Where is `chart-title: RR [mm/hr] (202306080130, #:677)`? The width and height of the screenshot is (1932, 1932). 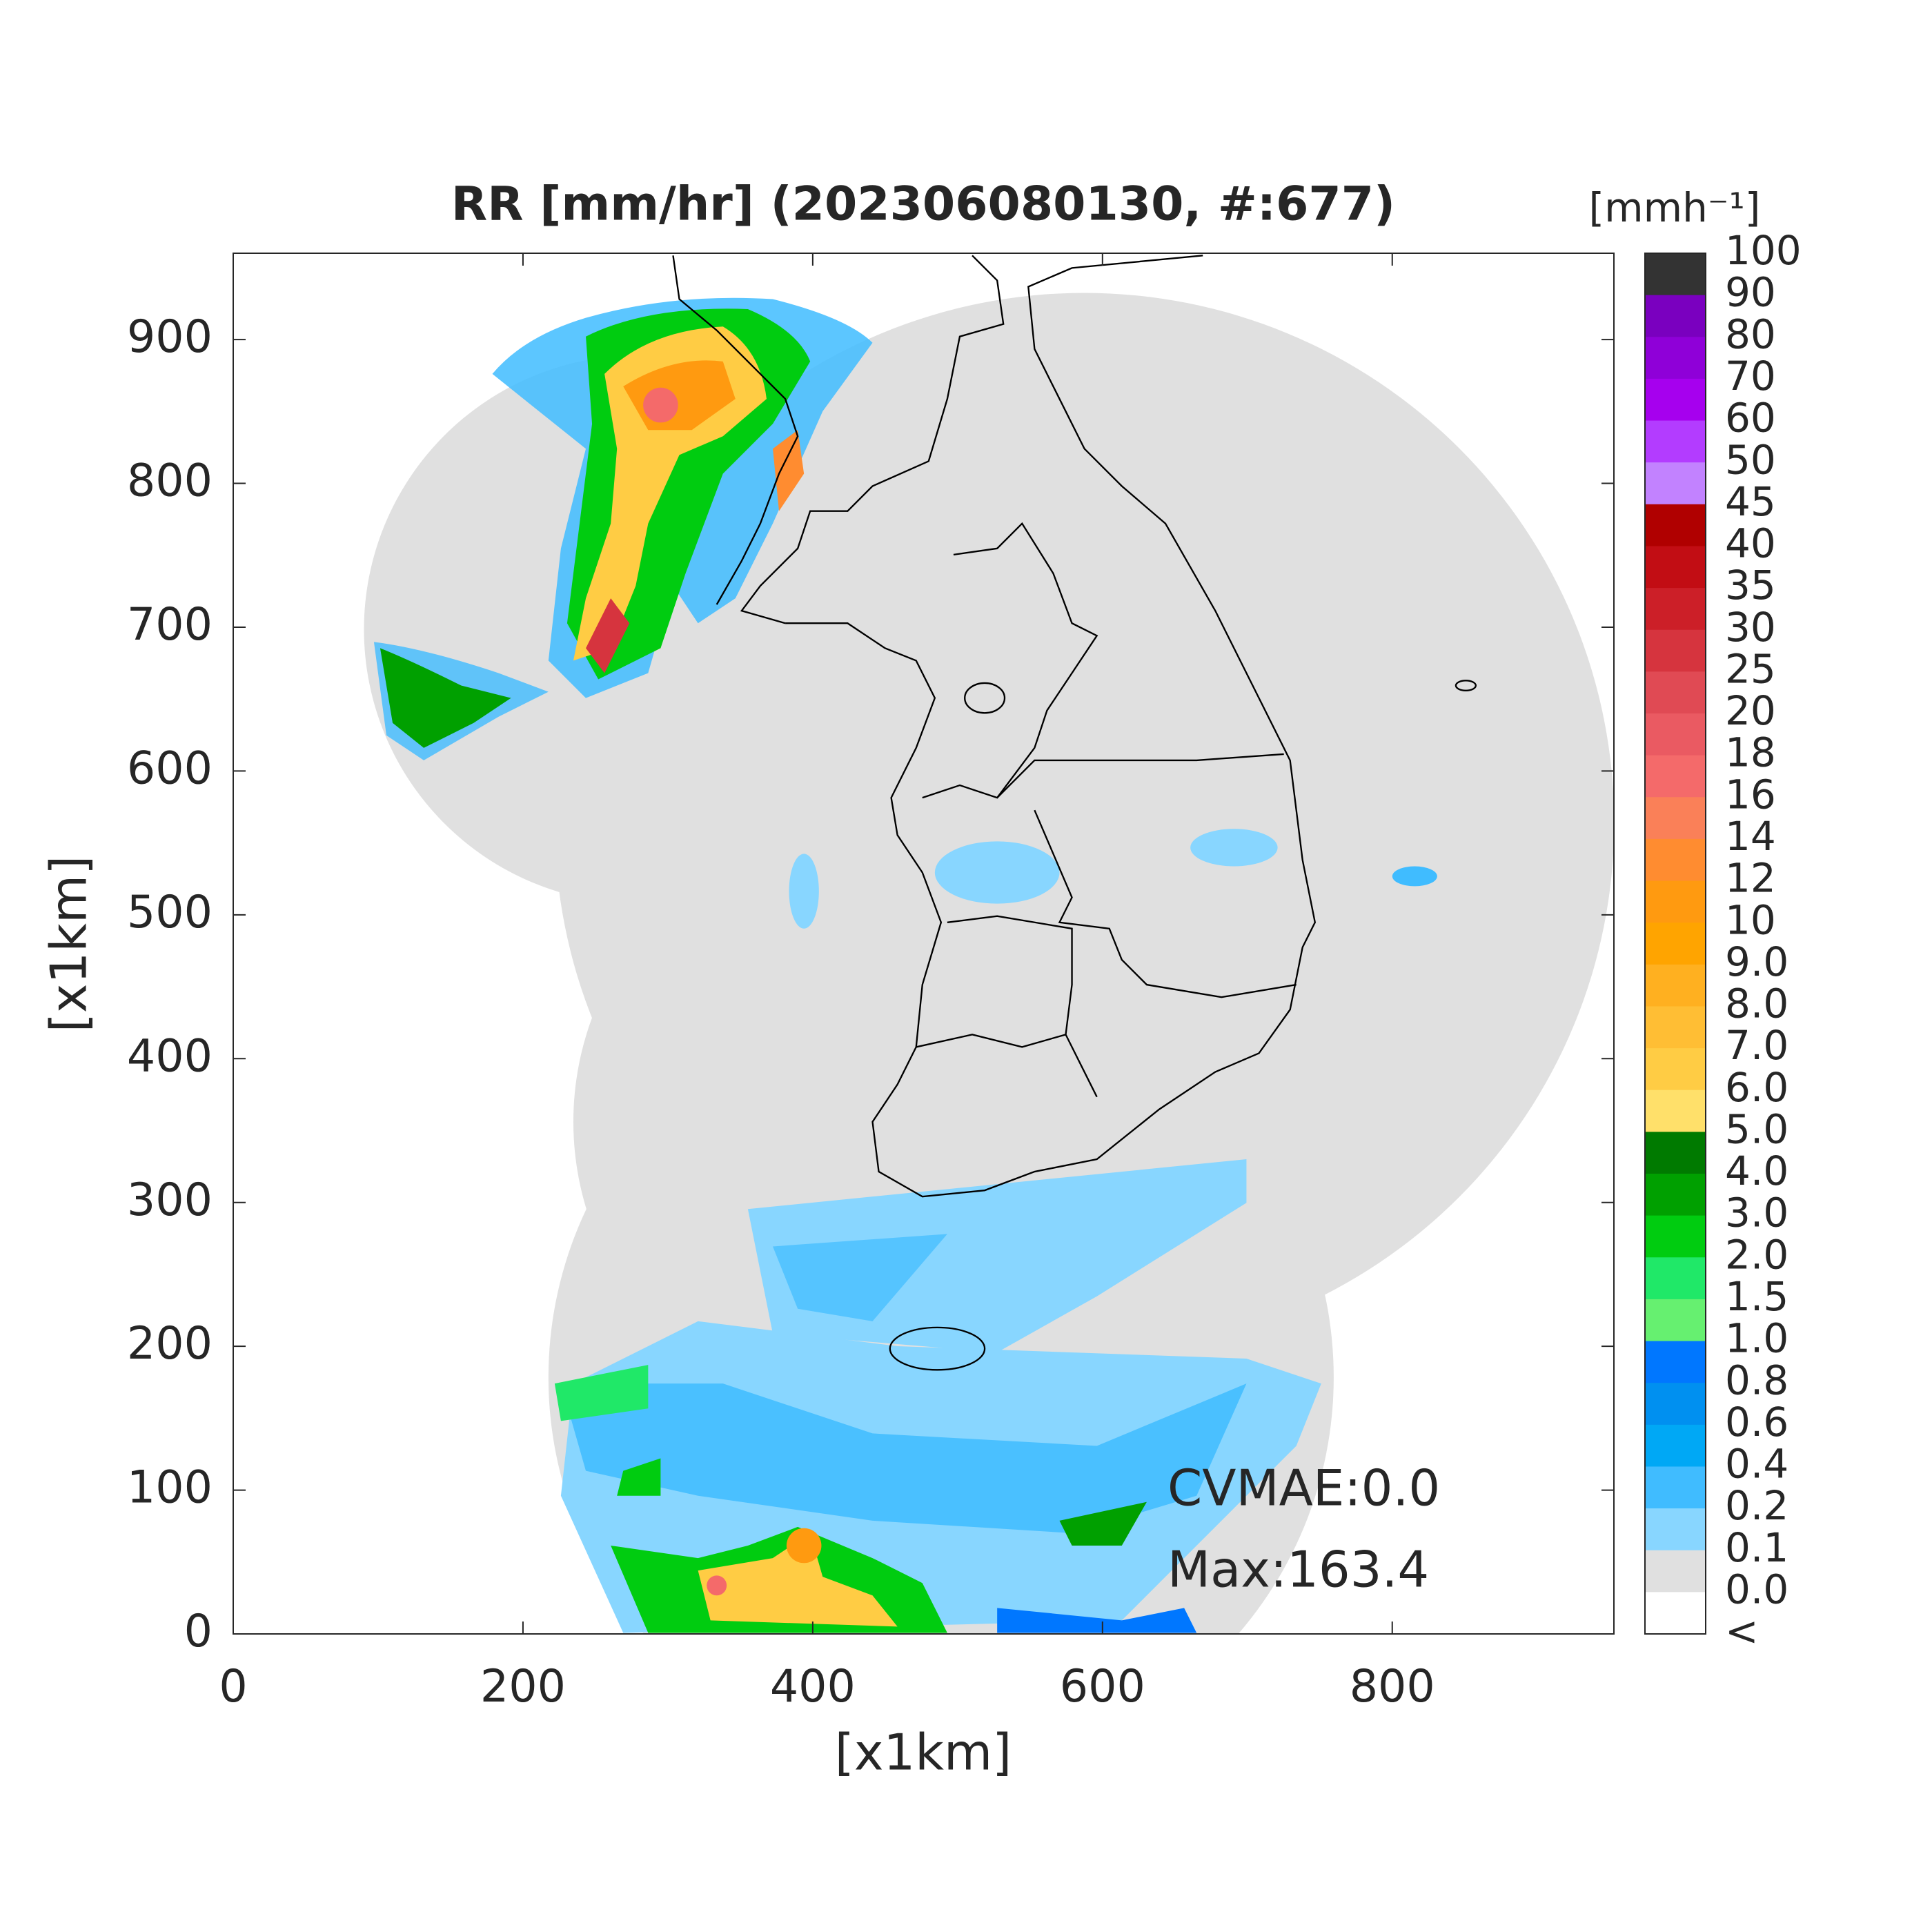 chart-title: RR [mm/hr] (202306080130, #:677) is located at coordinates (923, 204).